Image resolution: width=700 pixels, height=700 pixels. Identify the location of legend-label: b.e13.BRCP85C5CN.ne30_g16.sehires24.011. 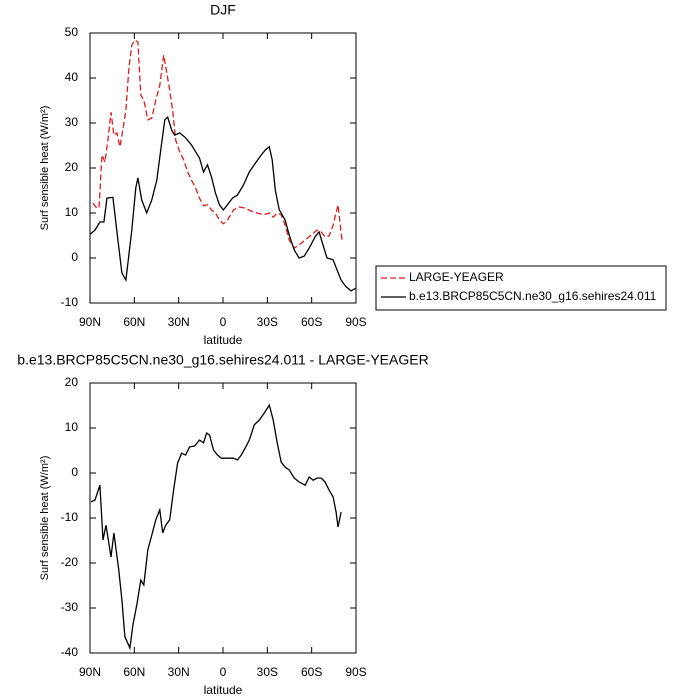
(533, 296).